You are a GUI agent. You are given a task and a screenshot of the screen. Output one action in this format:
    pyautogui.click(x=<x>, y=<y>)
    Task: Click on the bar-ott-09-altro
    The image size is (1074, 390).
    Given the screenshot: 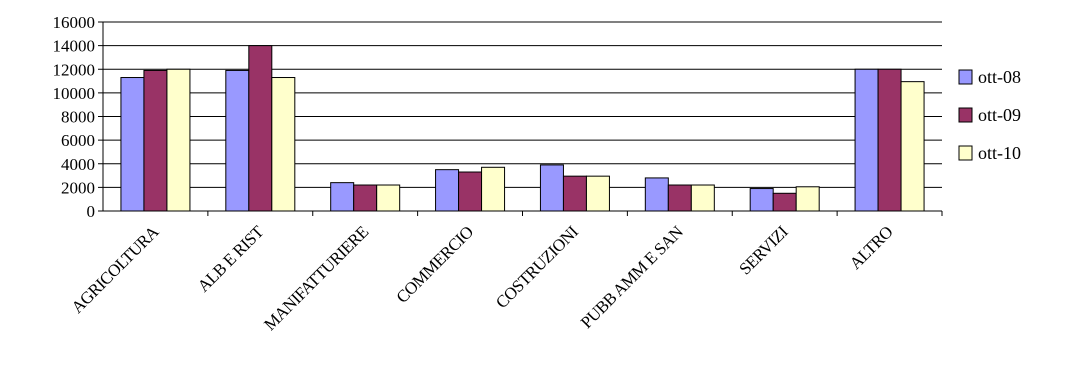 What is the action you would take?
    pyautogui.click(x=889, y=140)
    